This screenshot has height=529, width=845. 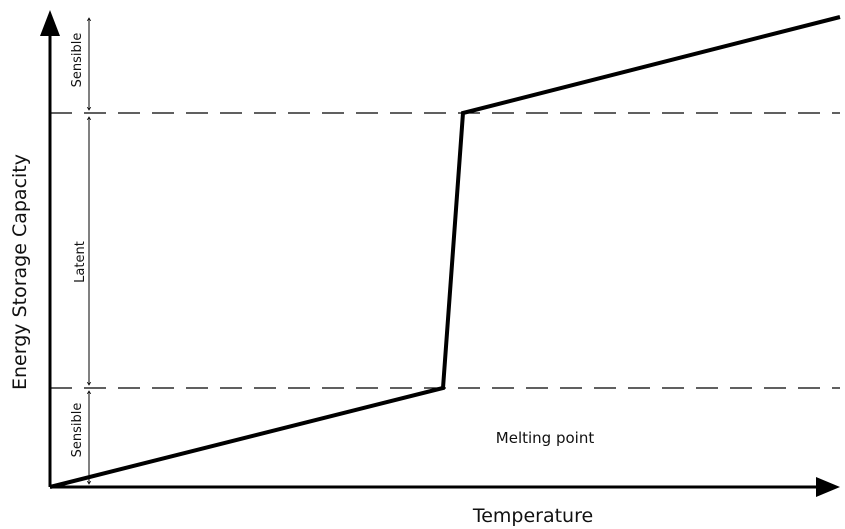 I want to click on melting-point-label: Melting point, so click(x=545, y=438).